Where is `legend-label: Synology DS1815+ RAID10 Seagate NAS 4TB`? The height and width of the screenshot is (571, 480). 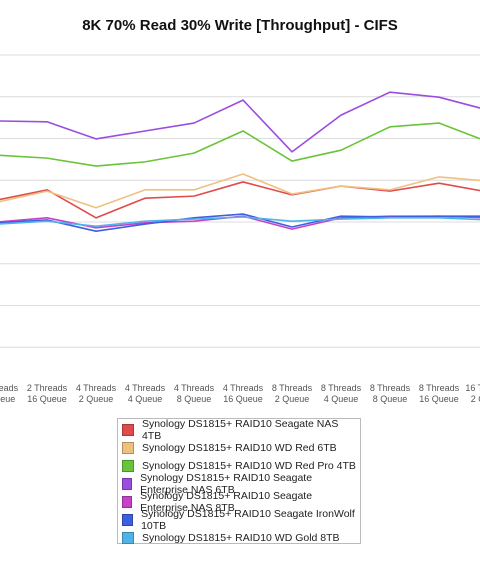 legend-label: Synology DS1815+ RAID10 Seagate NAS 4TB is located at coordinates (240, 430).